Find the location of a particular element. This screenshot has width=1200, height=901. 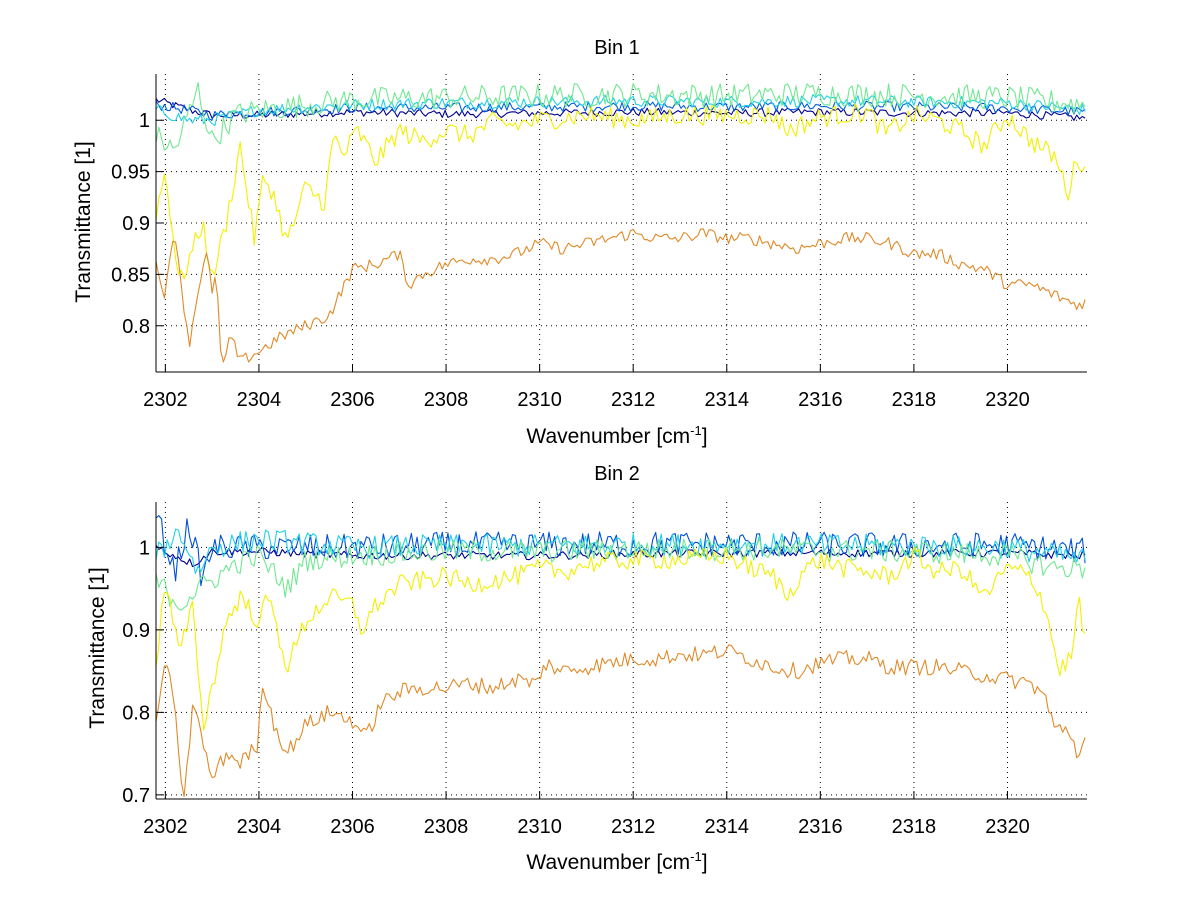

y-tick-label: 0.85 is located at coordinates (130, 275).